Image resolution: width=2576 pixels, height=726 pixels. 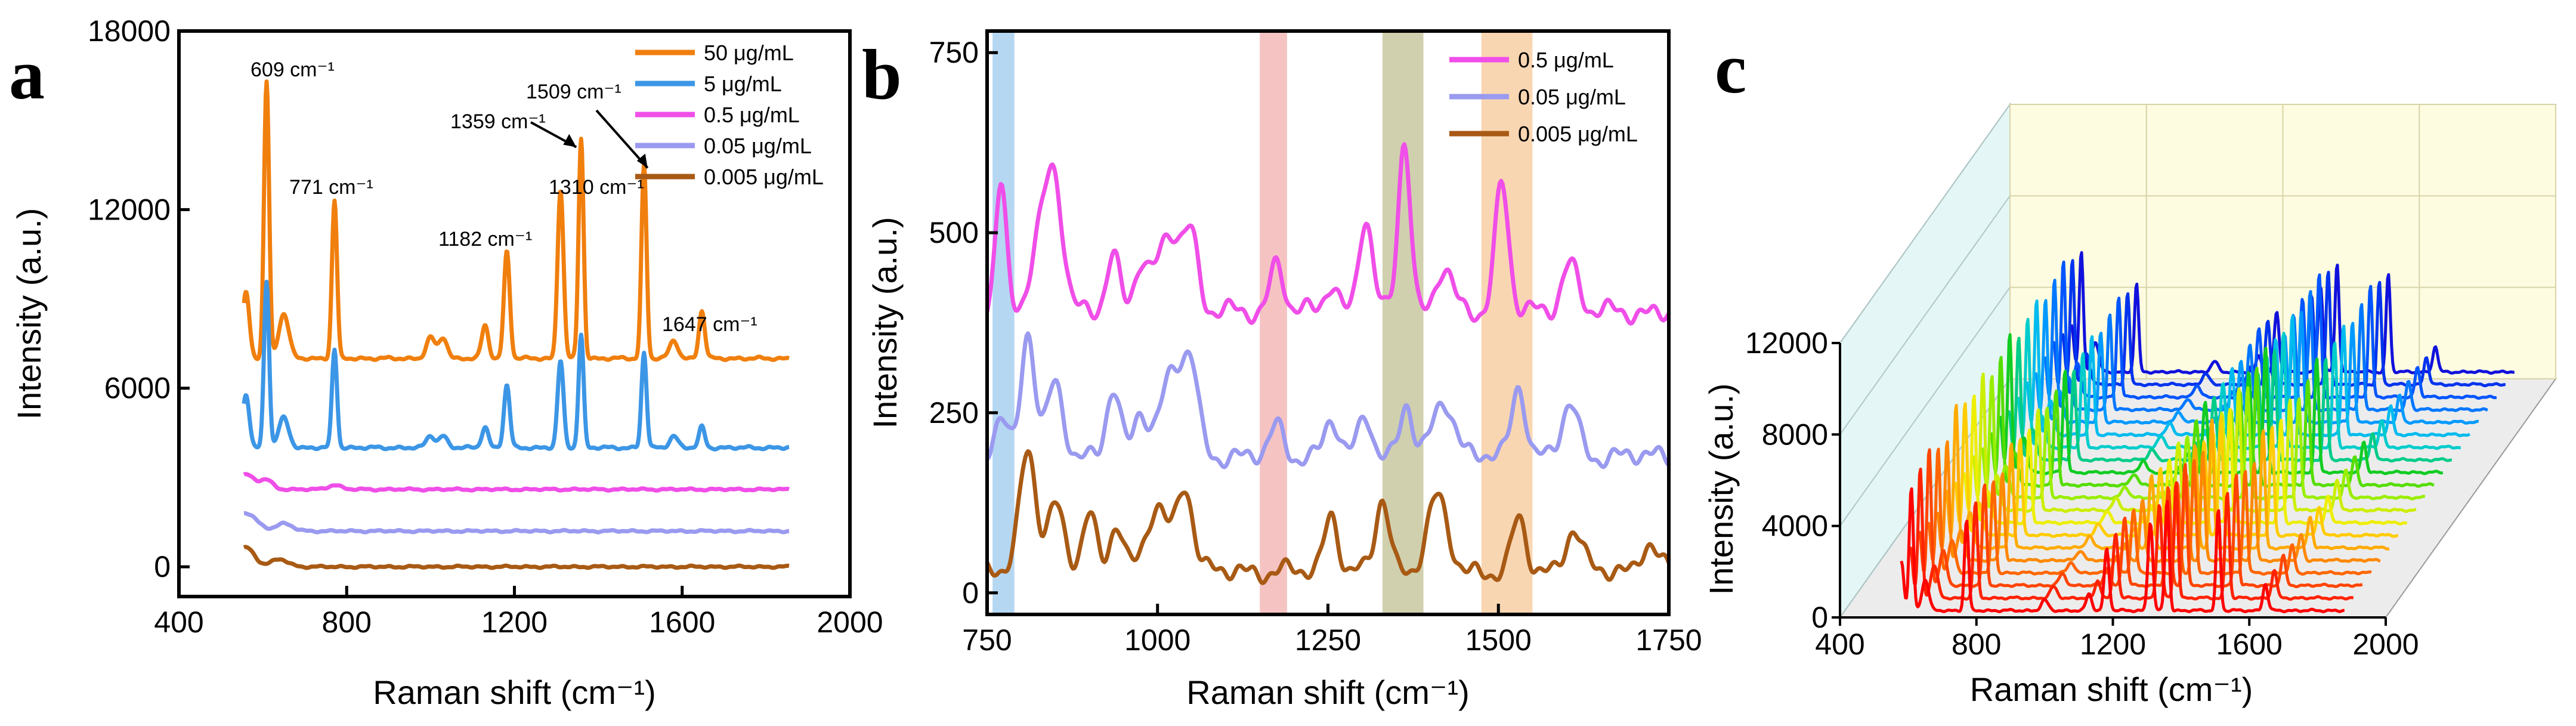 What do you see at coordinates (1795, 434) in the screenshot?
I see `y-tick-label: 8000` at bounding box center [1795, 434].